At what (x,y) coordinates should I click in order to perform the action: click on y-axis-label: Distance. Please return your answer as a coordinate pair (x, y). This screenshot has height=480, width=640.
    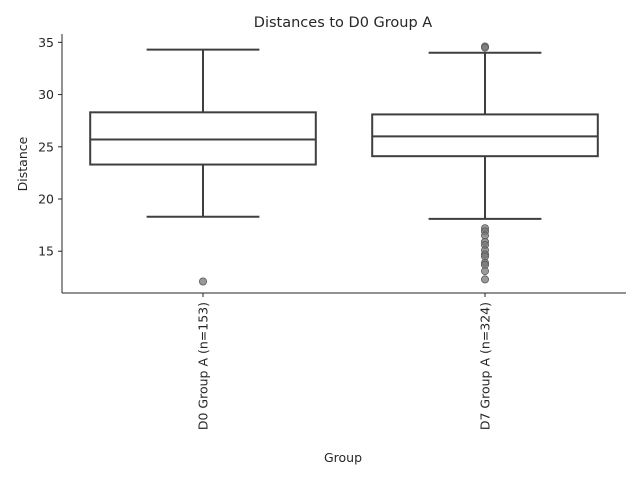
    Looking at the image, I should click on (22, 163).